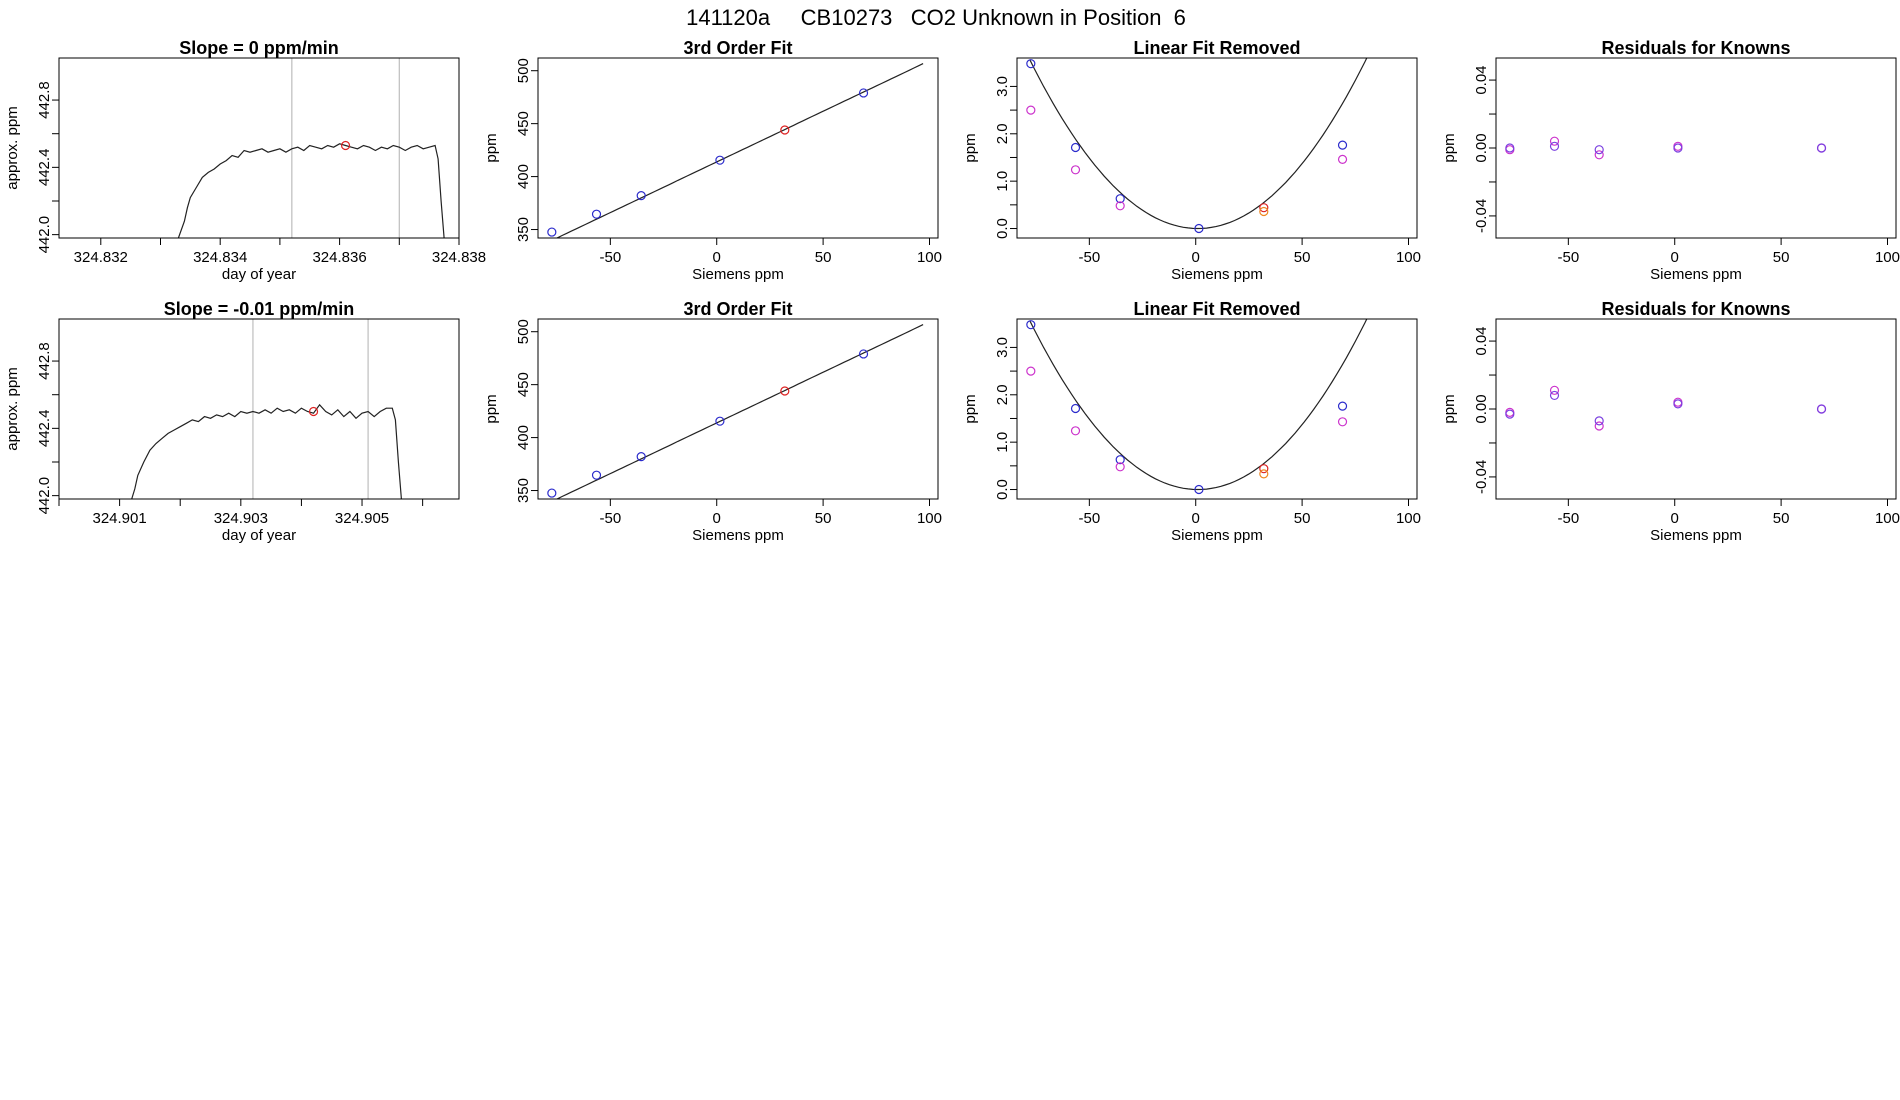 The width and height of the screenshot is (1900, 1100). What do you see at coordinates (362, 518) in the screenshot?
I see `x-tick-label: 324.905` at bounding box center [362, 518].